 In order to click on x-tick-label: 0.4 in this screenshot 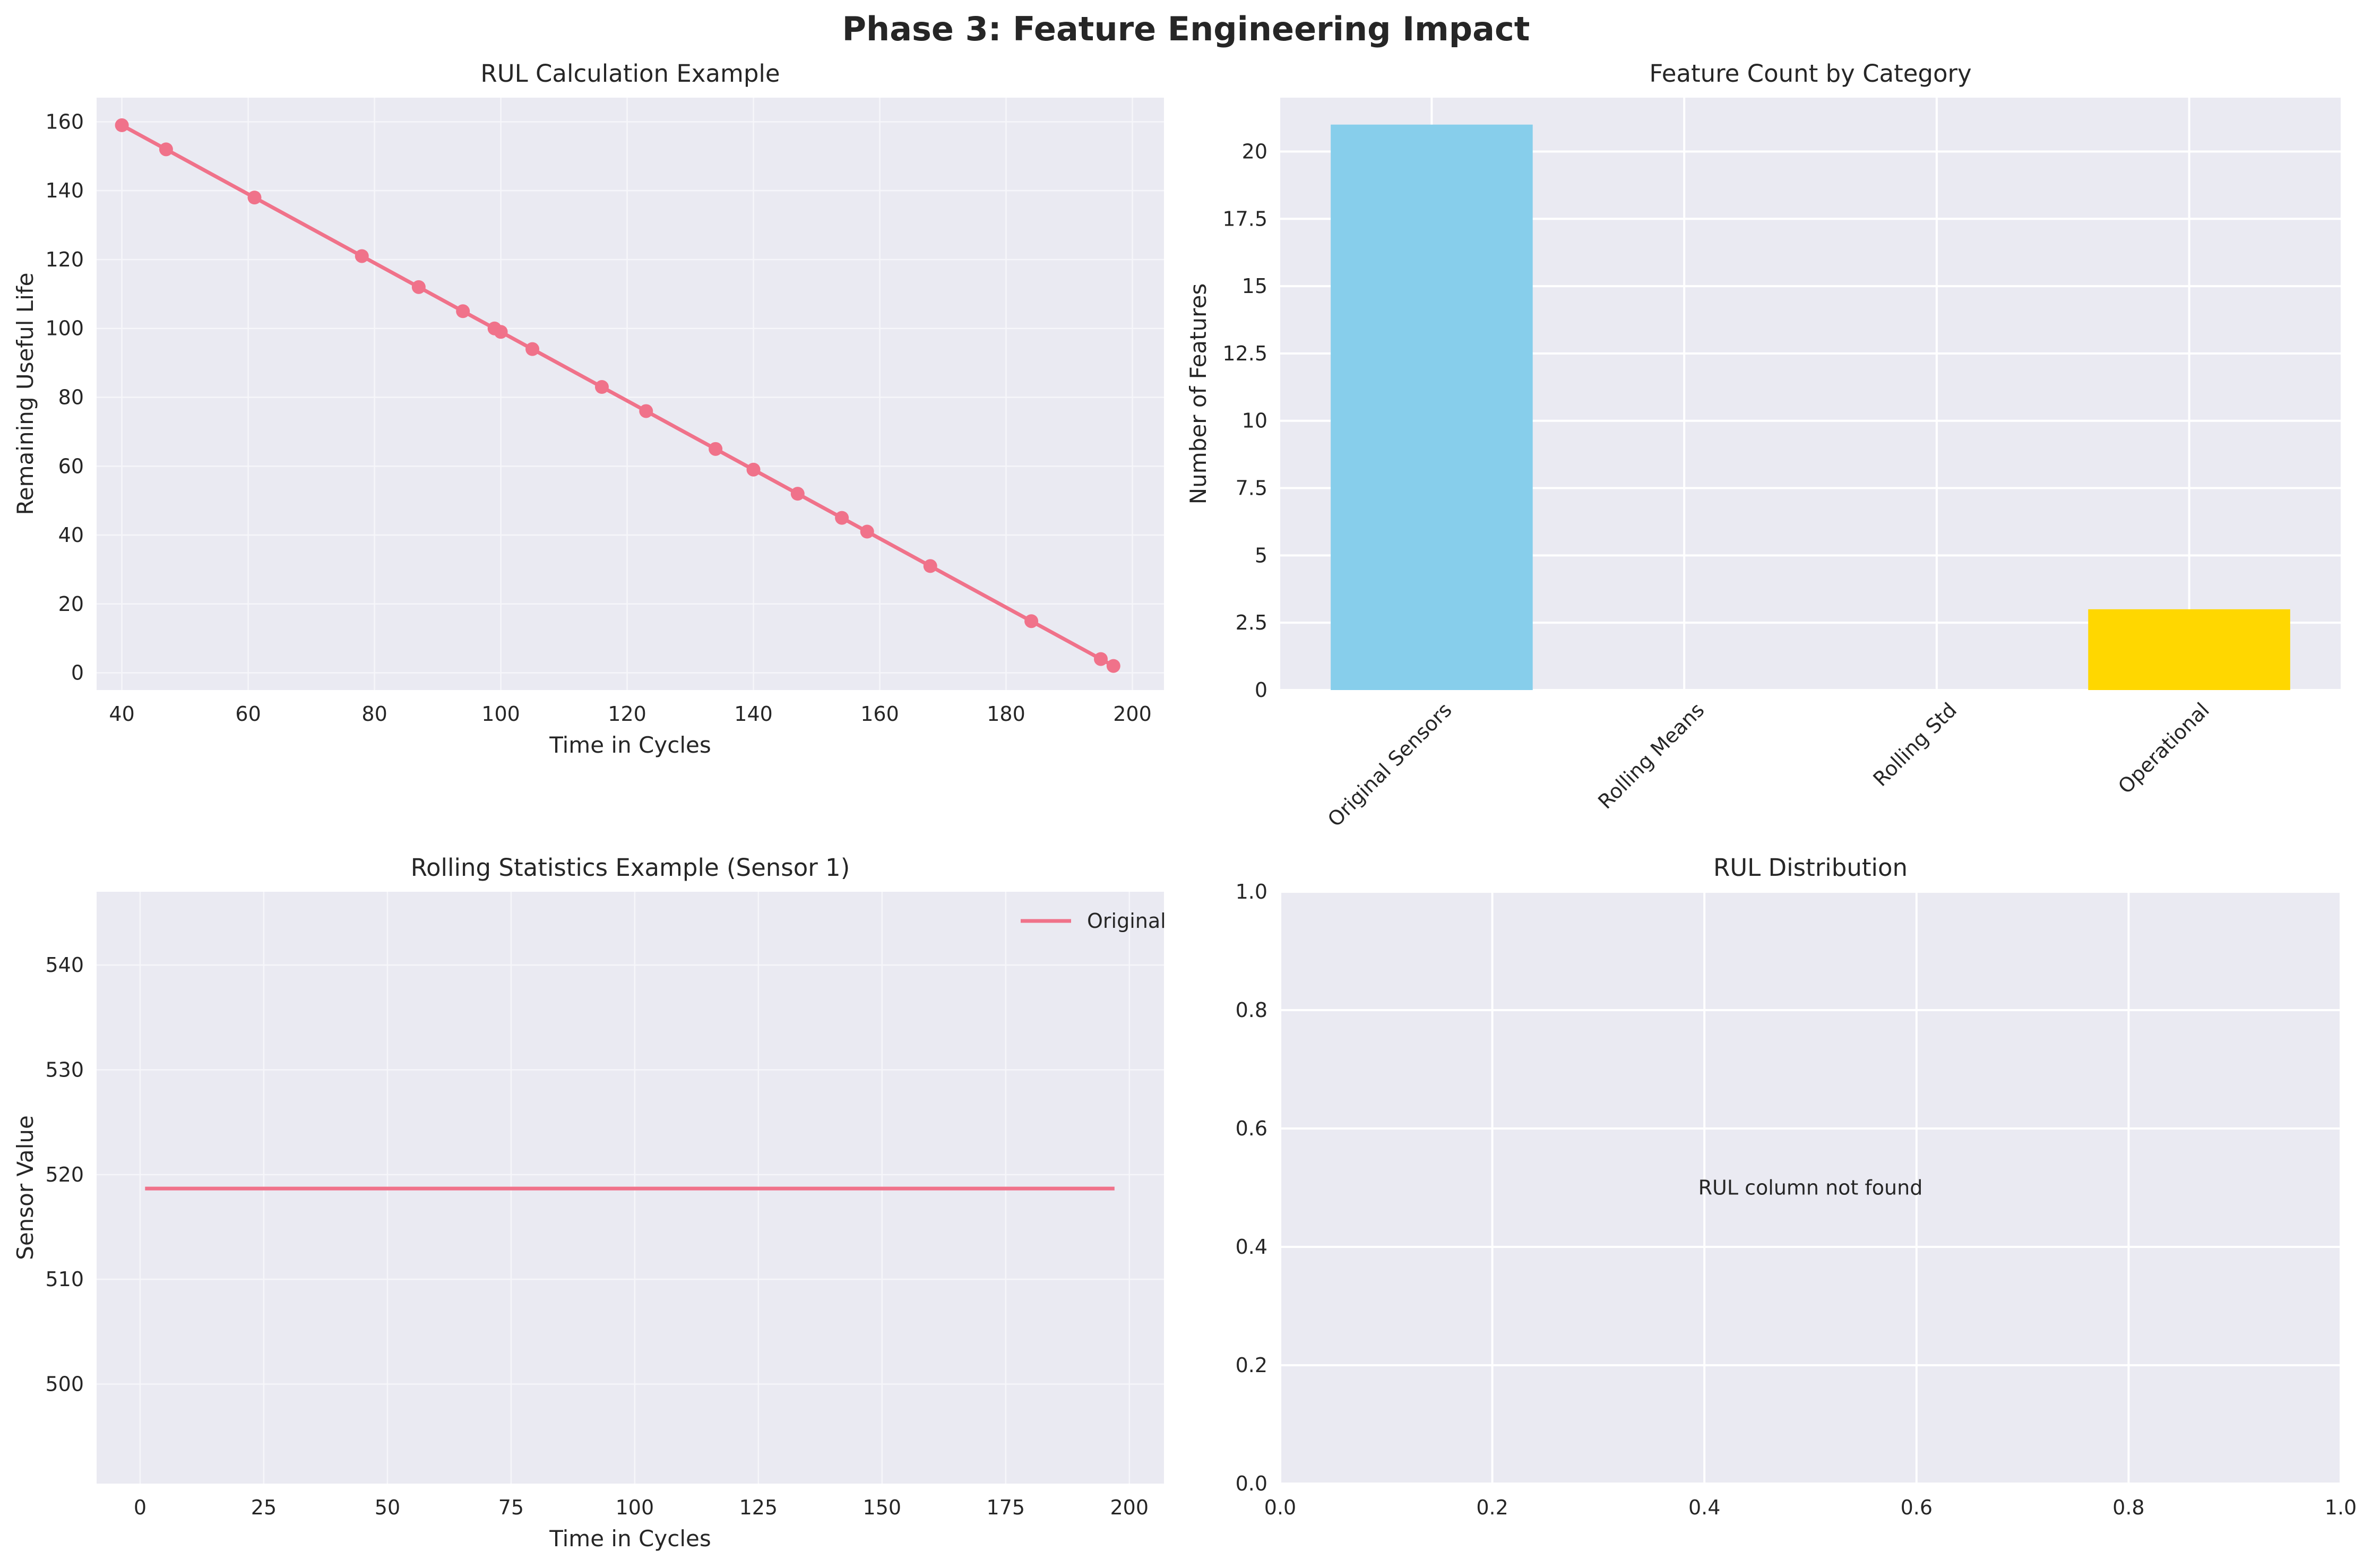, I will do `click(1704, 1508)`.